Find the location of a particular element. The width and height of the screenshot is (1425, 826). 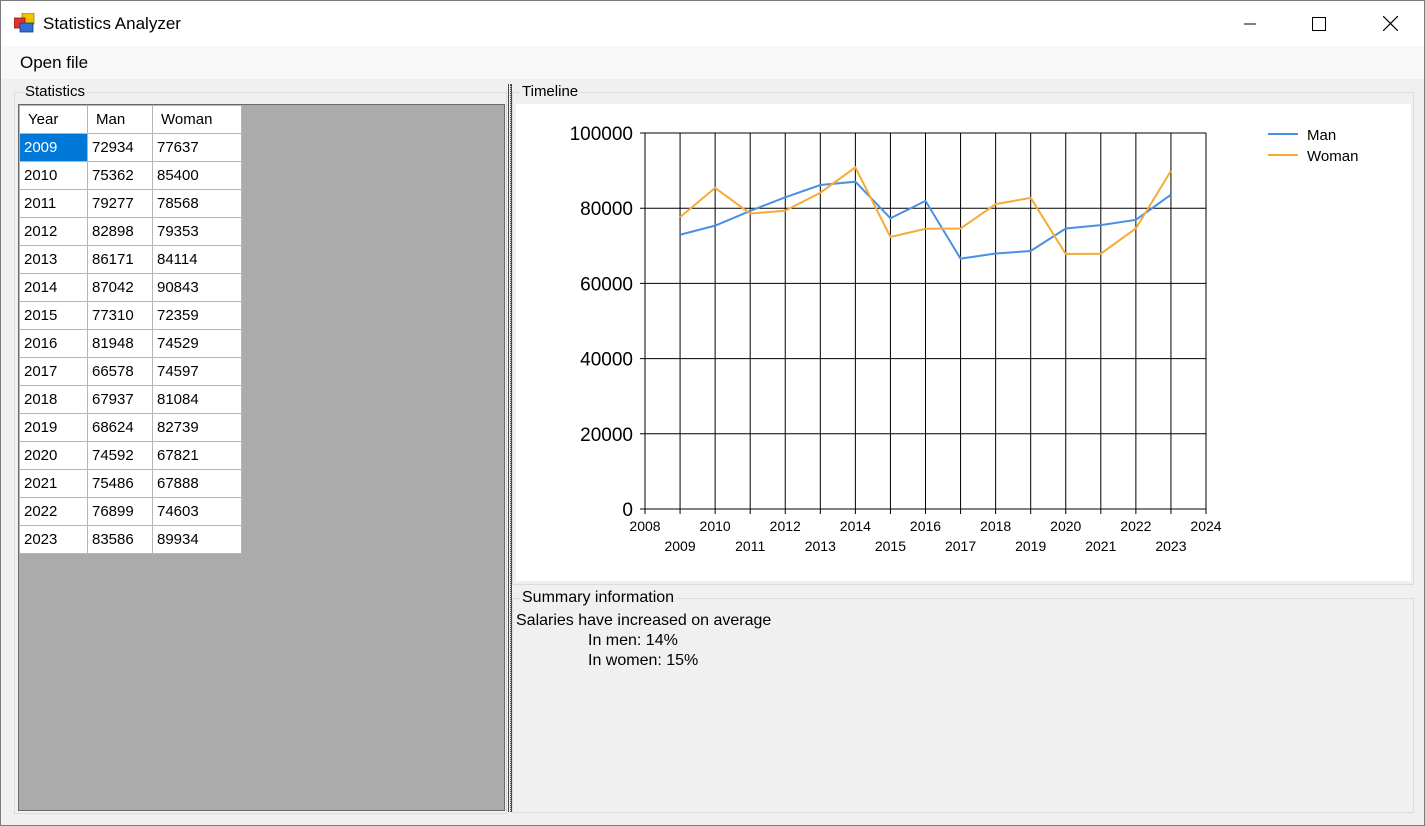

x-tick-label: 2014 is located at coordinates (855, 526).